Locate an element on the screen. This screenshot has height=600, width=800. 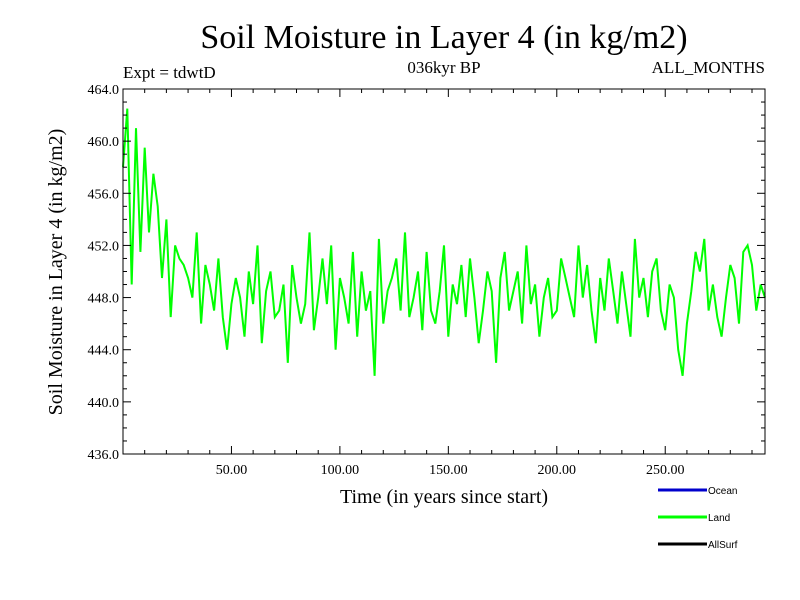
chart-title: Soil Moisture in Layer 4 (in kg/m2) is located at coordinates (443, 37).